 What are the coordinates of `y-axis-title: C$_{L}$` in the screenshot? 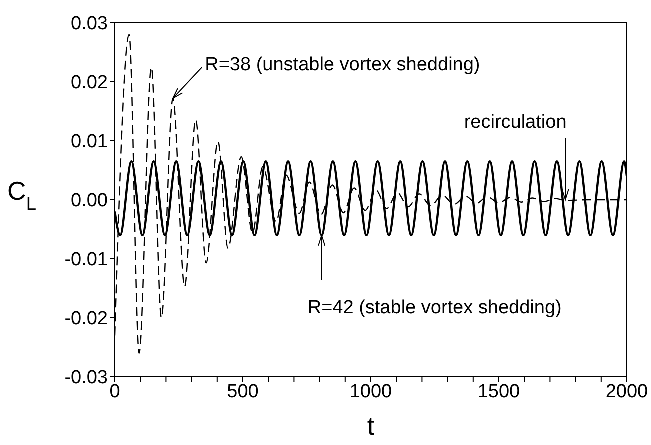 It's located at (22, 195).